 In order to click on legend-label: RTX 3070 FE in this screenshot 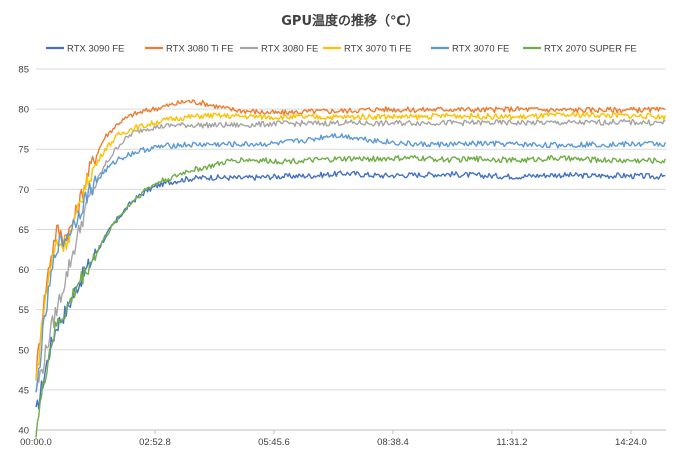, I will do `click(480, 49)`.